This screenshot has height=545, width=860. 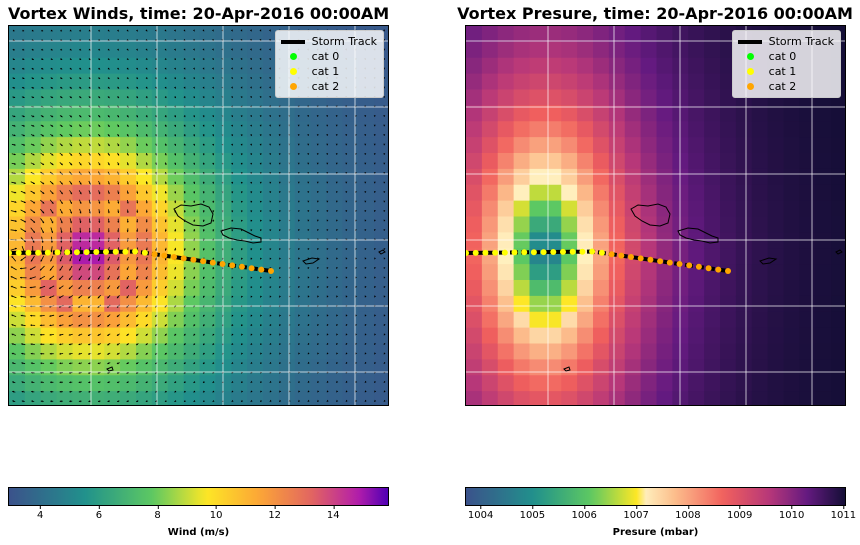 What do you see at coordinates (636, 513) in the screenshot?
I see `colorbar-tick-label: 1007` at bounding box center [636, 513].